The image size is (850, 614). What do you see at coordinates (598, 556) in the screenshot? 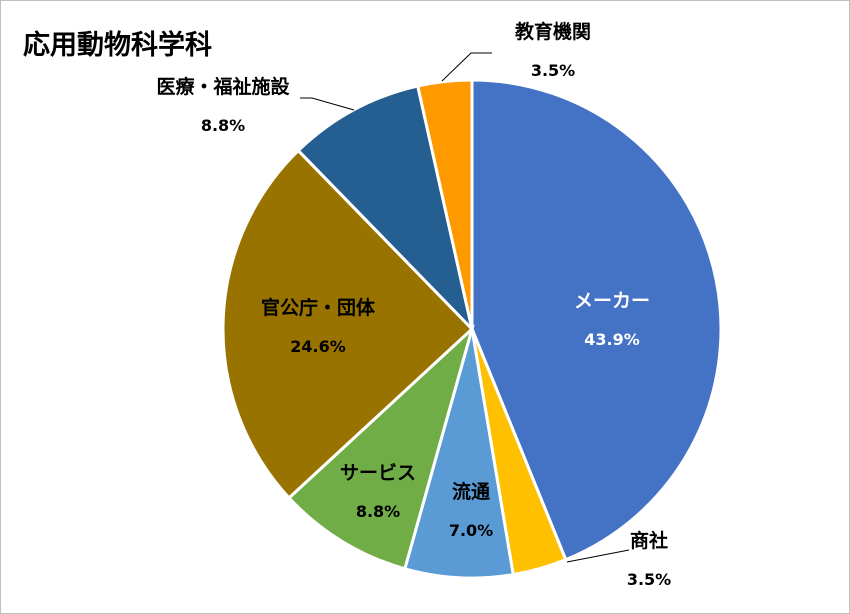
I see `leader-line-shosha` at bounding box center [598, 556].